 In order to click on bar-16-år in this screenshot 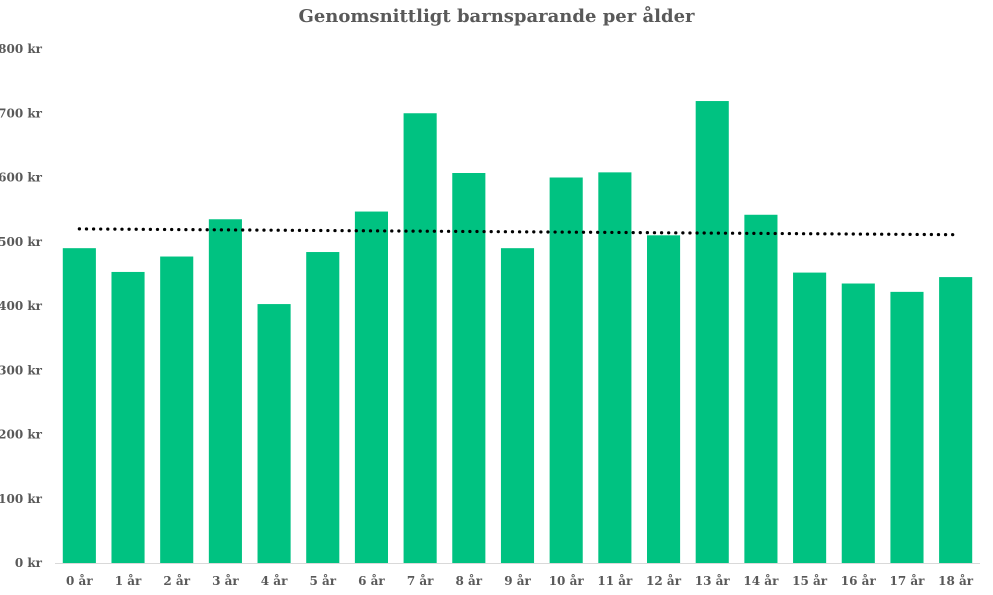, I will do `click(858, 423)`.